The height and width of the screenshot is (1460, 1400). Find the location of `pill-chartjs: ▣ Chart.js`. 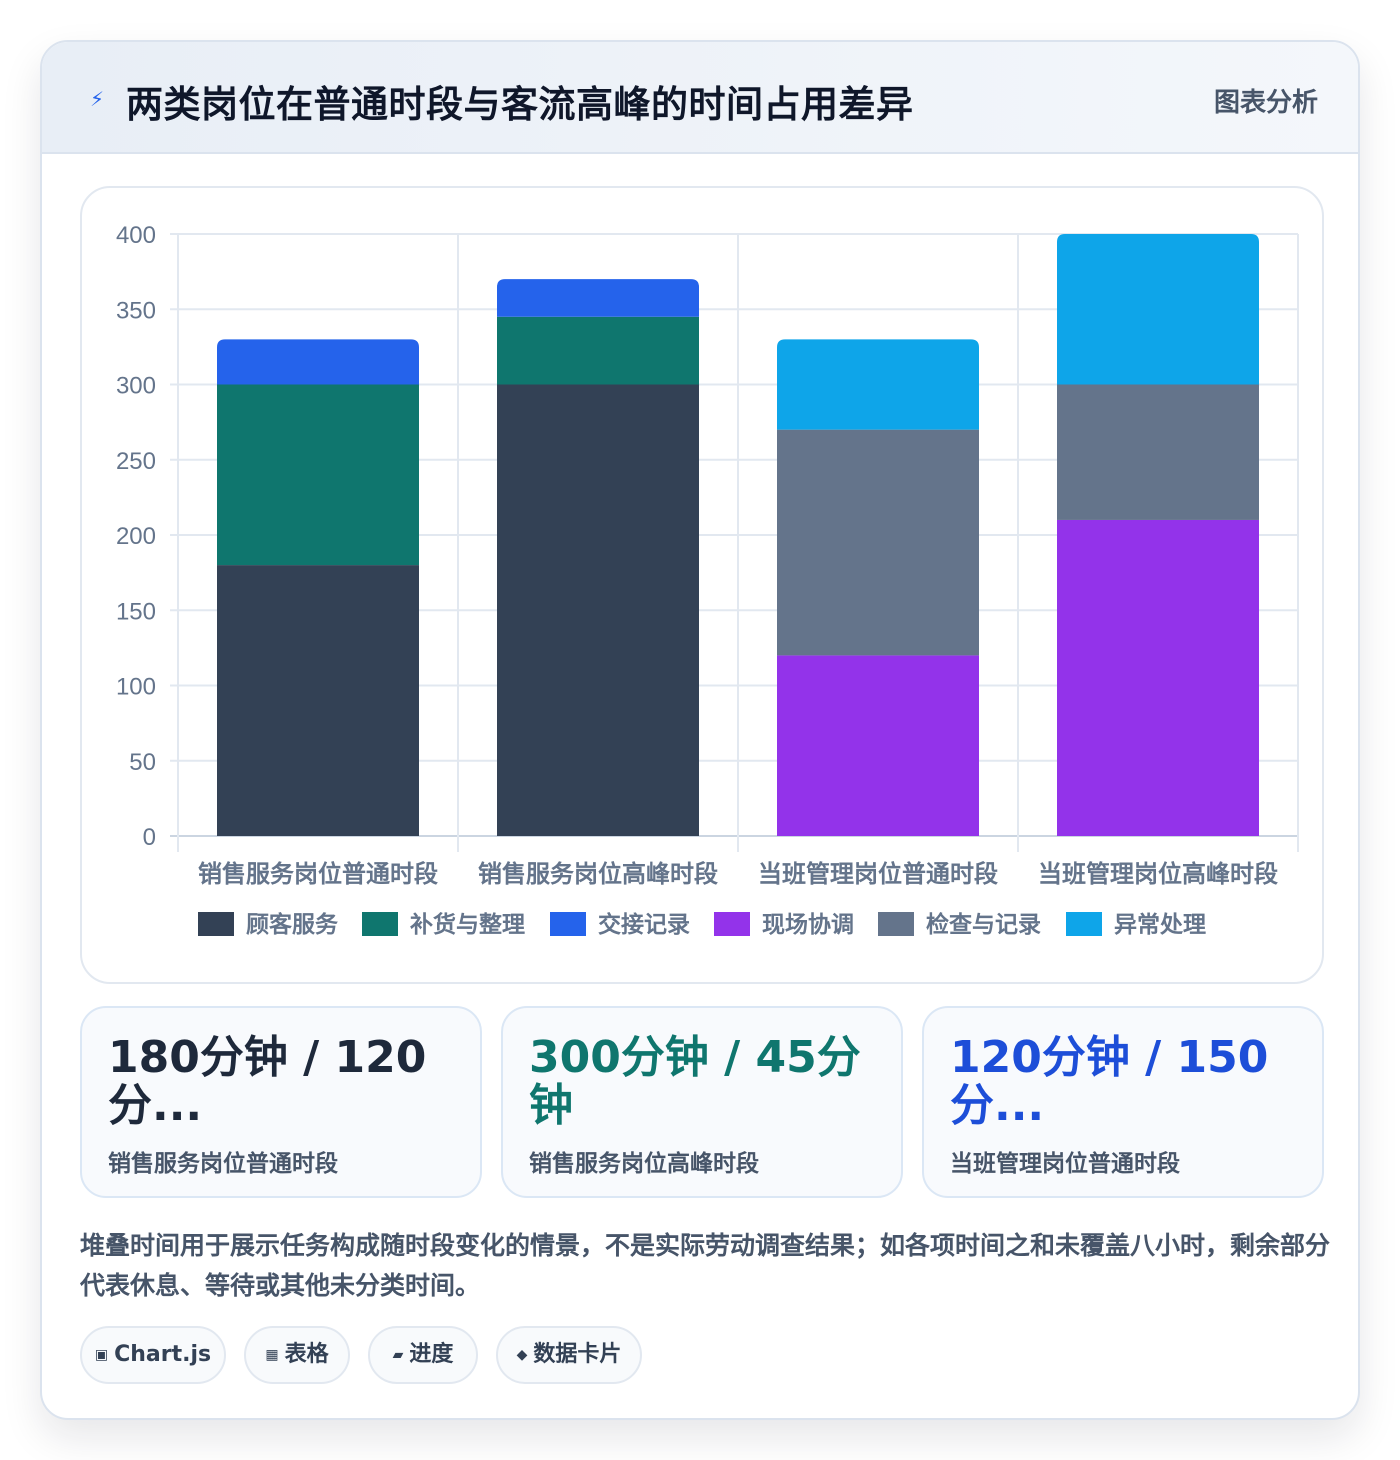

pill-chartjs: ▣ Chart.js is located at coordinates (153, 1355).